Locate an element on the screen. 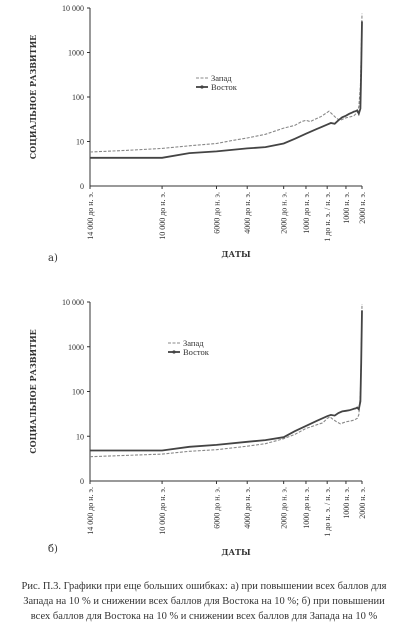  series-line-east is located at coordinates (226, 90).